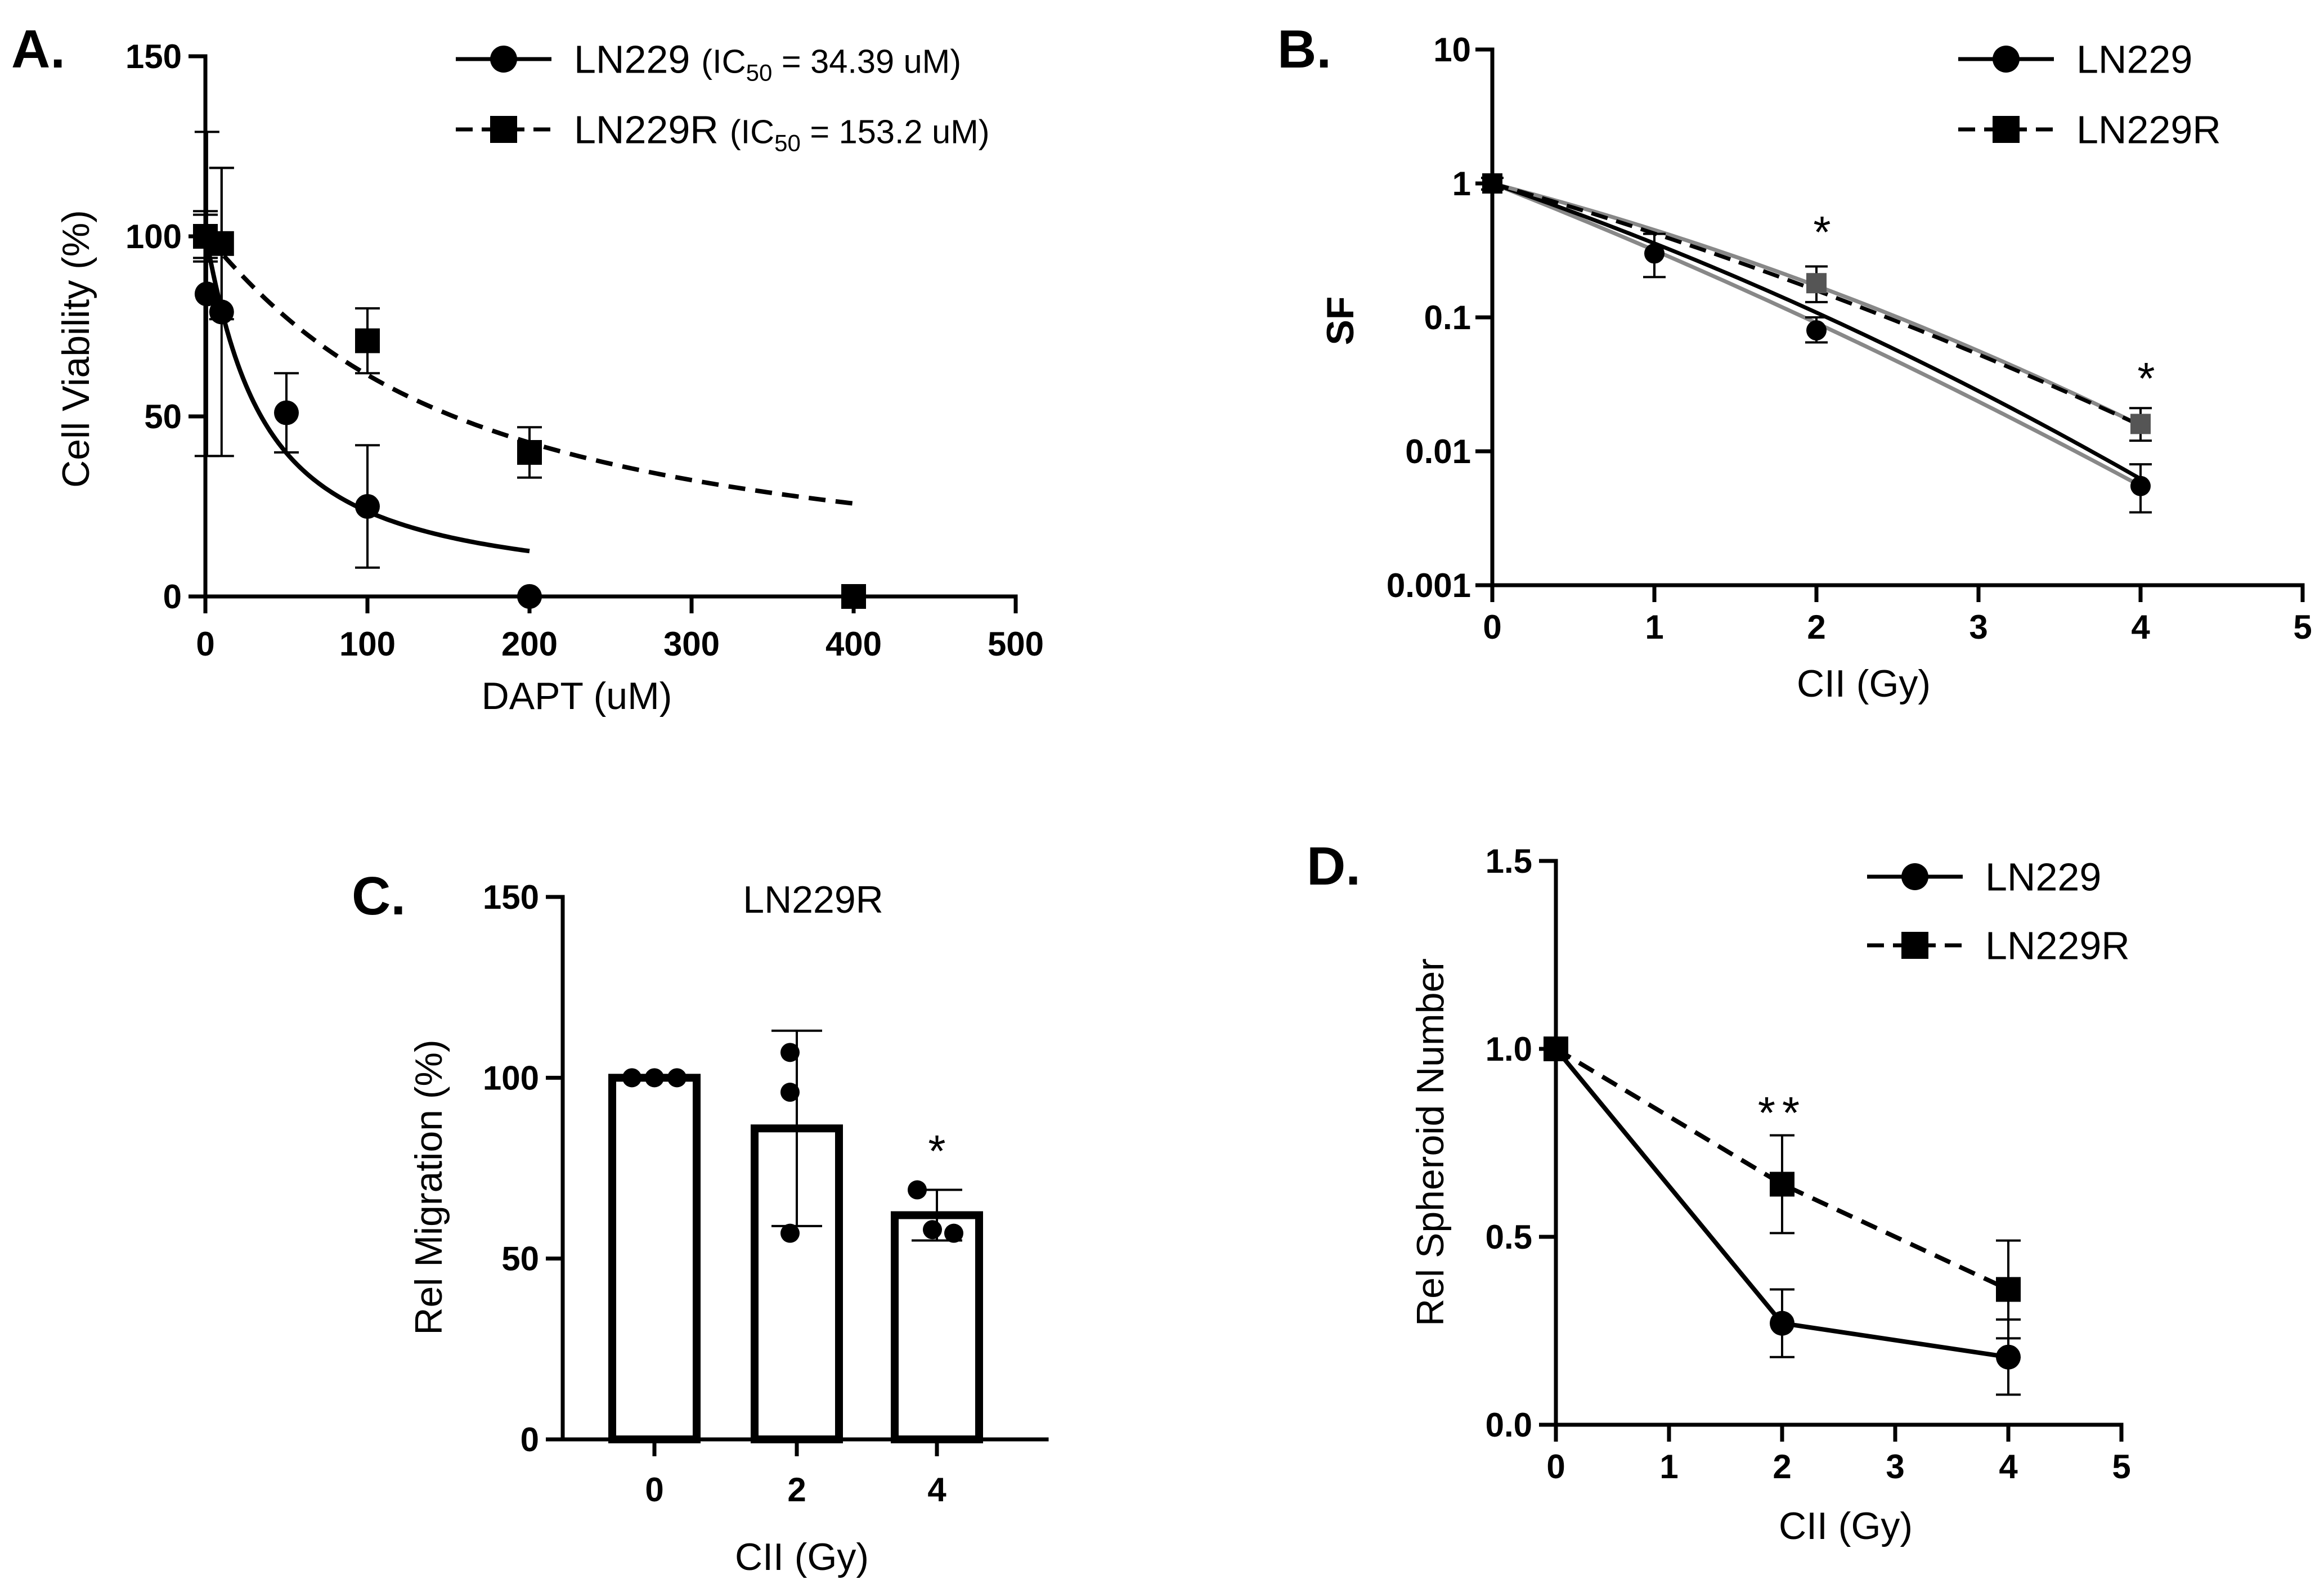 The width and height of the screenshot is (2324, 1584). I want to click on fit-curve-ln229, so click(1816, 331).